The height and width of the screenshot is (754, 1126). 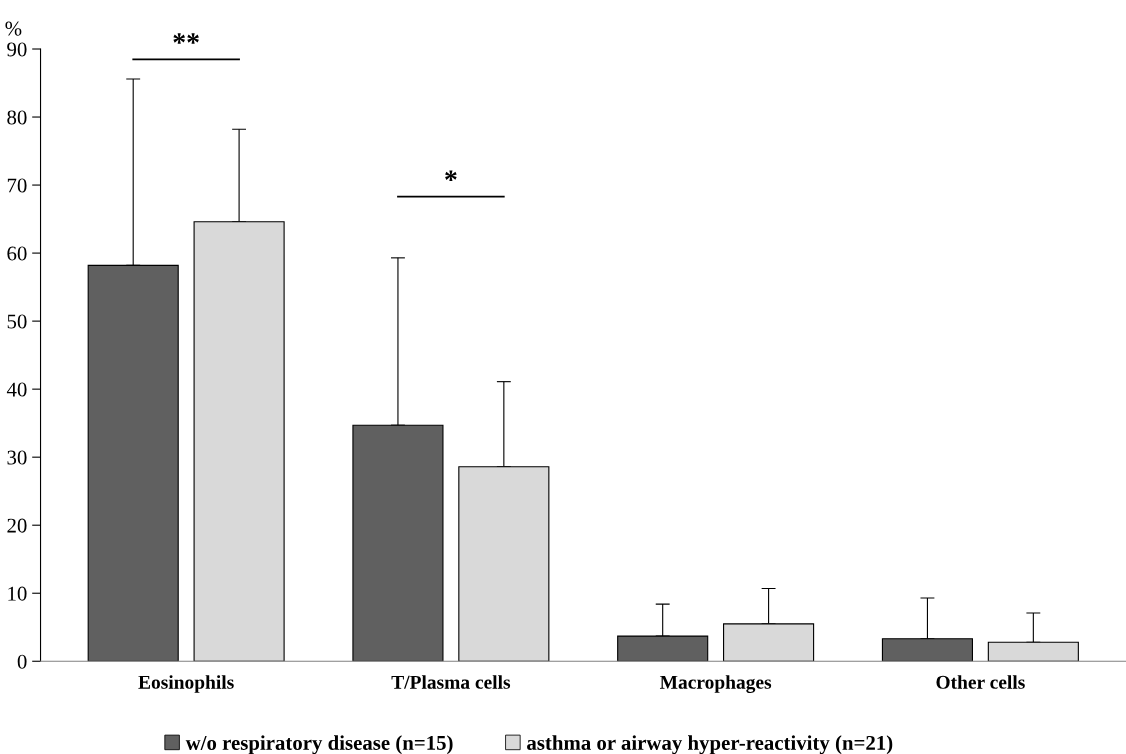 I want to click on y-tick-label: 40, so click(x=16, y=389).